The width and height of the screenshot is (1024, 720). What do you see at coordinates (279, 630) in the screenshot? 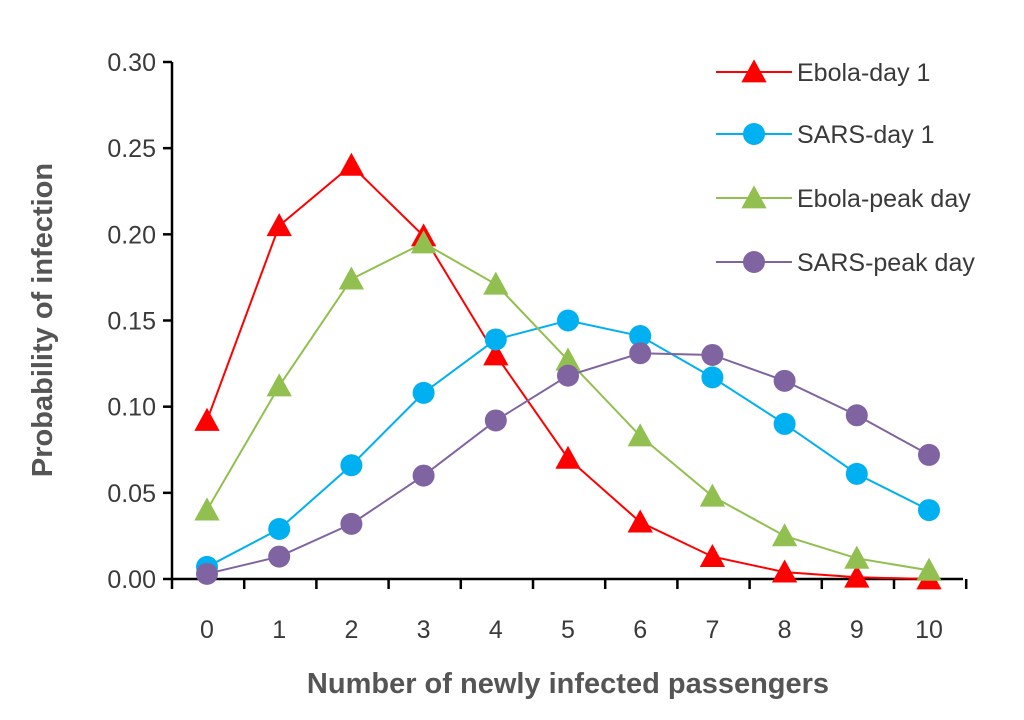
I see `x-tick-label: 1` at bounding box center [279, 630].